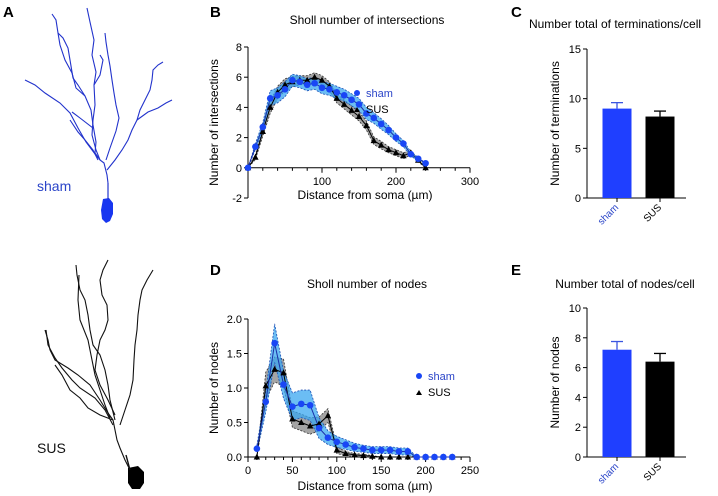 This screenshot has height=496, width=718. I want to click on y-tick-label: -2, so click(237, 199).